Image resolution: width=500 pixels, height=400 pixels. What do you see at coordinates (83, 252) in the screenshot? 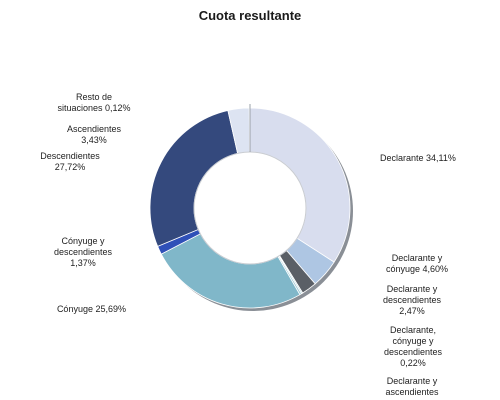
I see `label-conyuge-descendientes: Cónyuge y descendientes 1,37%` at bounding box center [83, 252].